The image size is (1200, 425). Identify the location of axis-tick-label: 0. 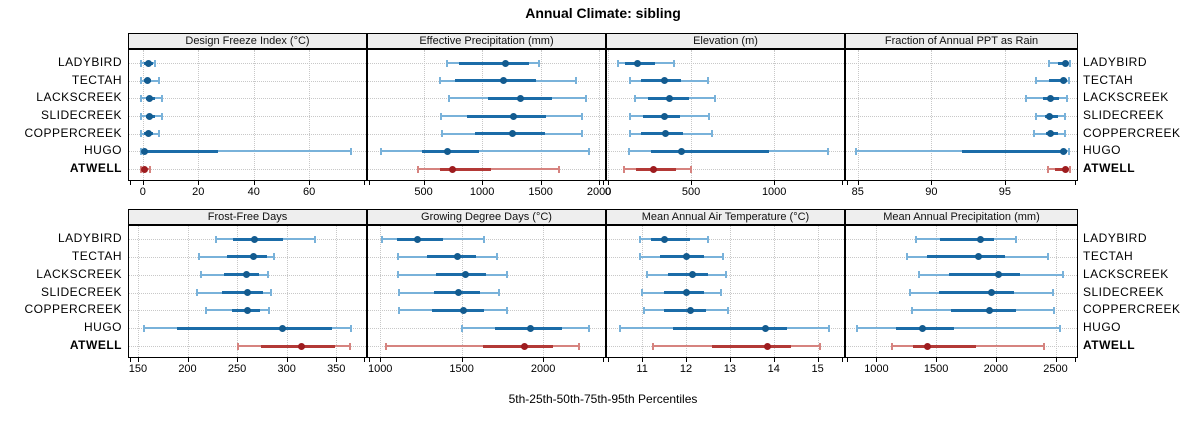
(608, 192).